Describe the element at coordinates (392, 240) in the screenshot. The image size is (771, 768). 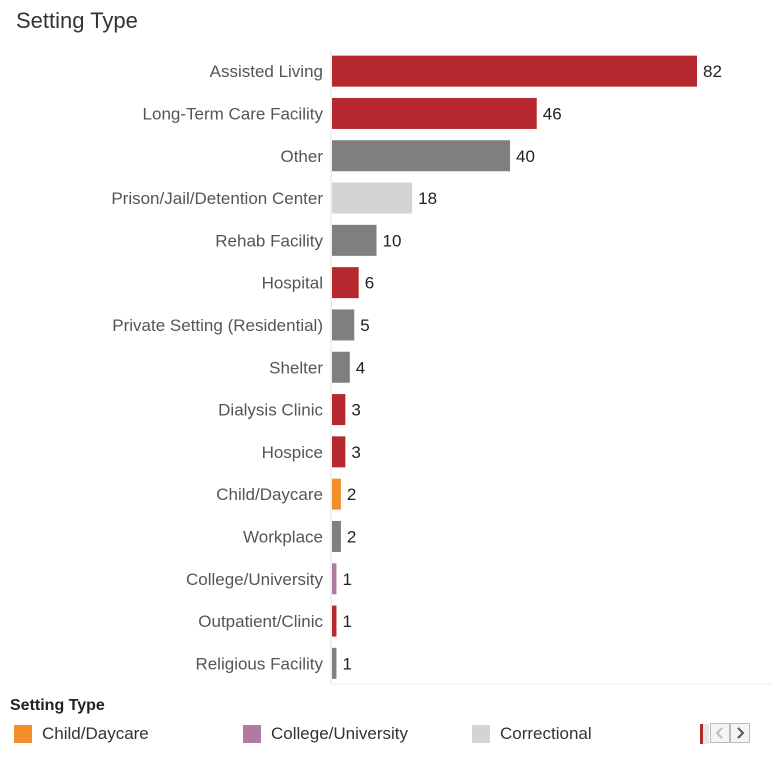
I see `data-label: 10` at that location.